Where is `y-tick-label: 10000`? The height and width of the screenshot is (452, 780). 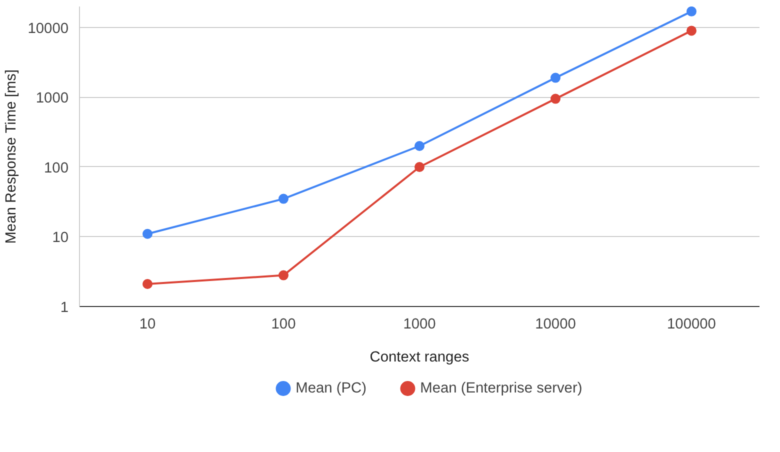 y-tick-label: 10000 is located at coordinates (48, 28).